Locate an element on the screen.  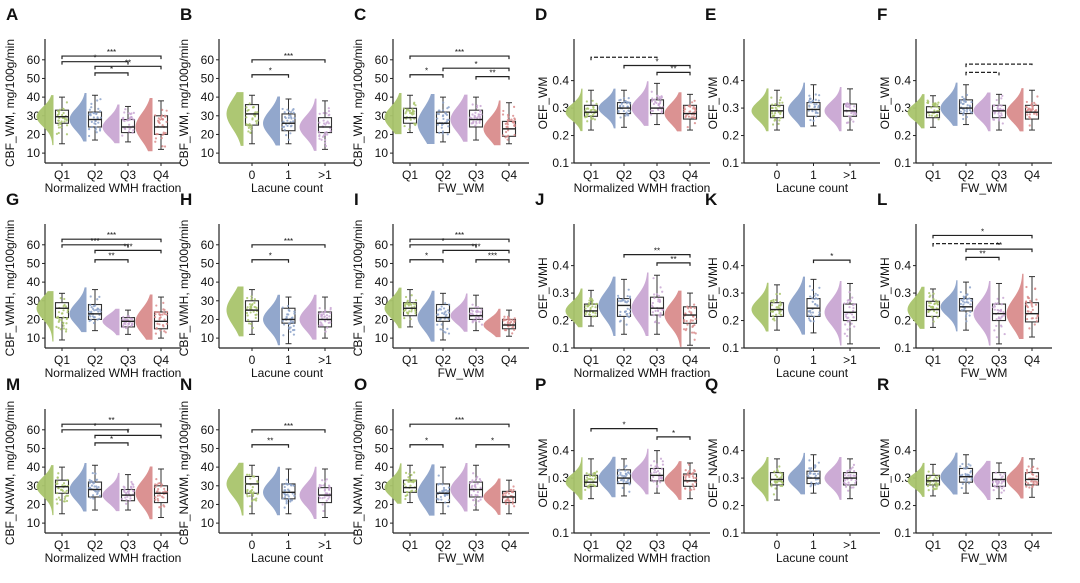
x-tick-label: 1 is located at coordinates (813, 360).